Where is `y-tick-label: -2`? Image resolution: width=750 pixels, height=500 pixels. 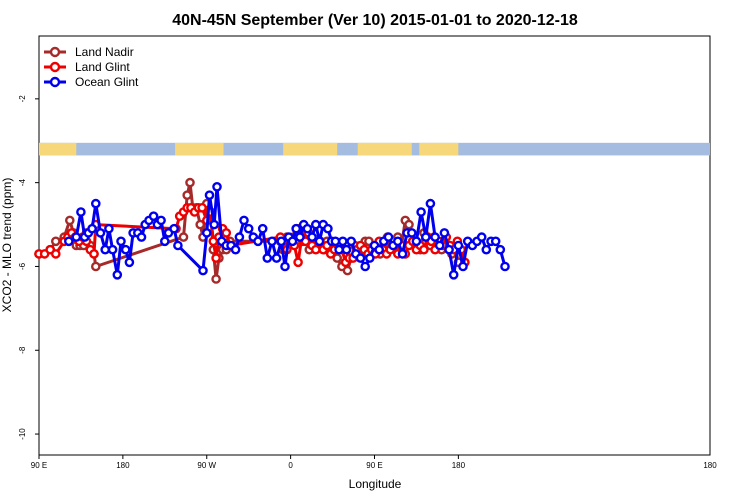
y-tick-label: -2 is located at coordinates (22, 99).